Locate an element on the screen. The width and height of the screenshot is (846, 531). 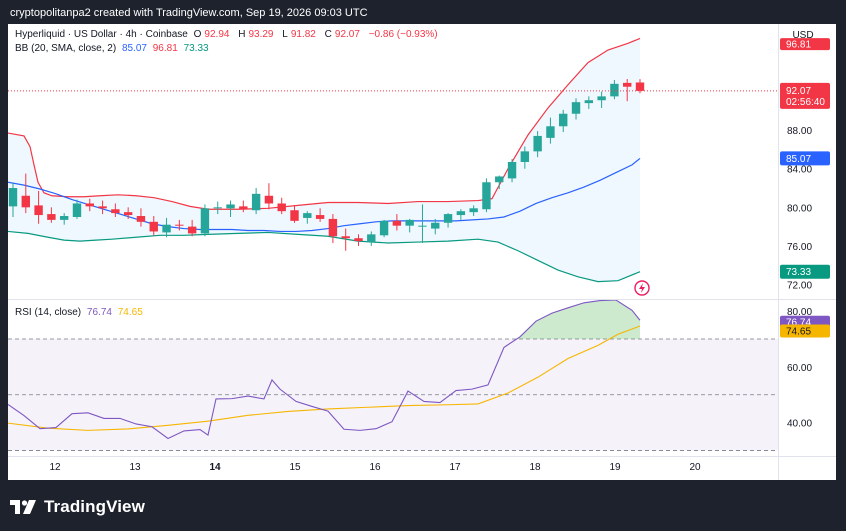
bb-upper-tag-text: 96.81 is located at coordinates (798, 45).